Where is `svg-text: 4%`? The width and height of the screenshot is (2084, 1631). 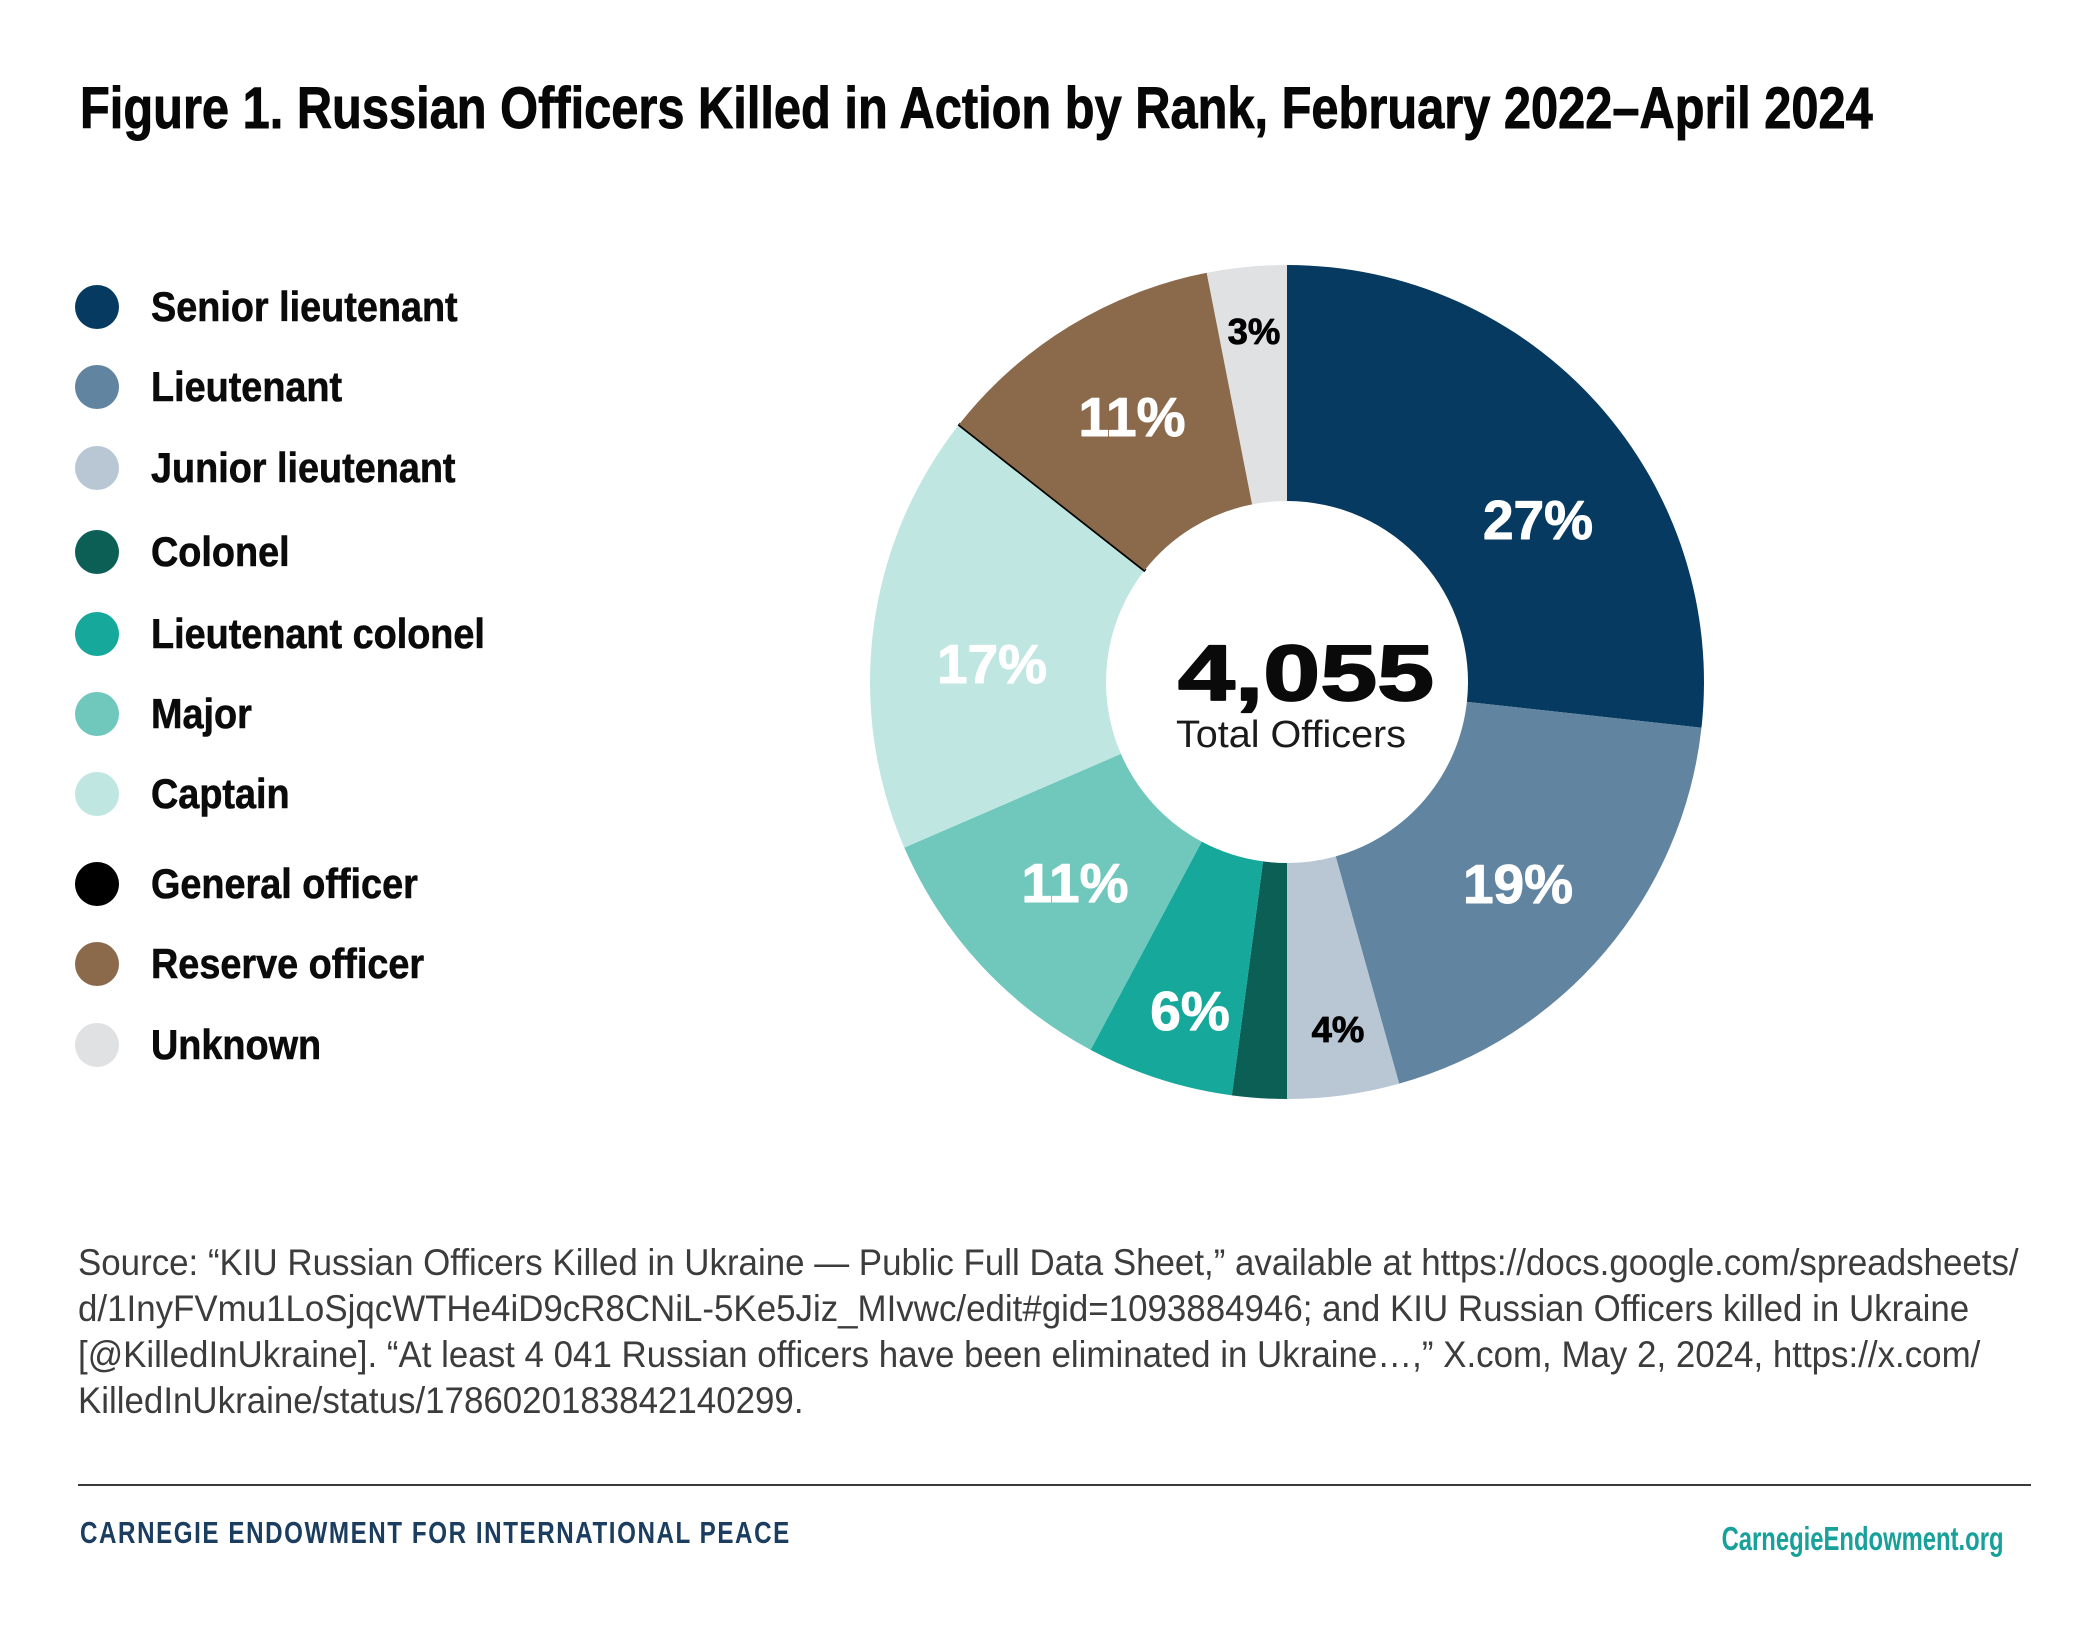
svg-text: 4% is located at coordinates (1338, 1029).